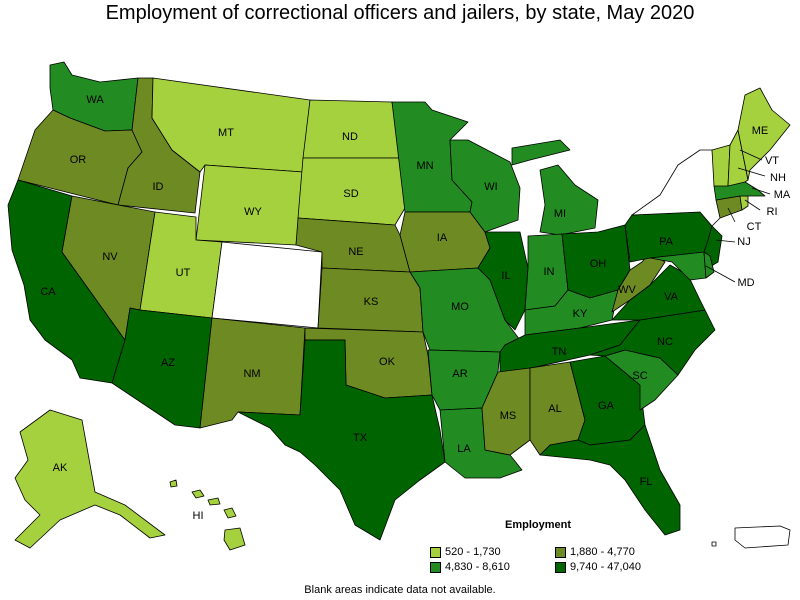 The height and width of the screenshot is (600, 800). What do you see at coordinates (110, 257) in the screenshot?
I see `label-nv: NV` at bounding box center [110, 257].